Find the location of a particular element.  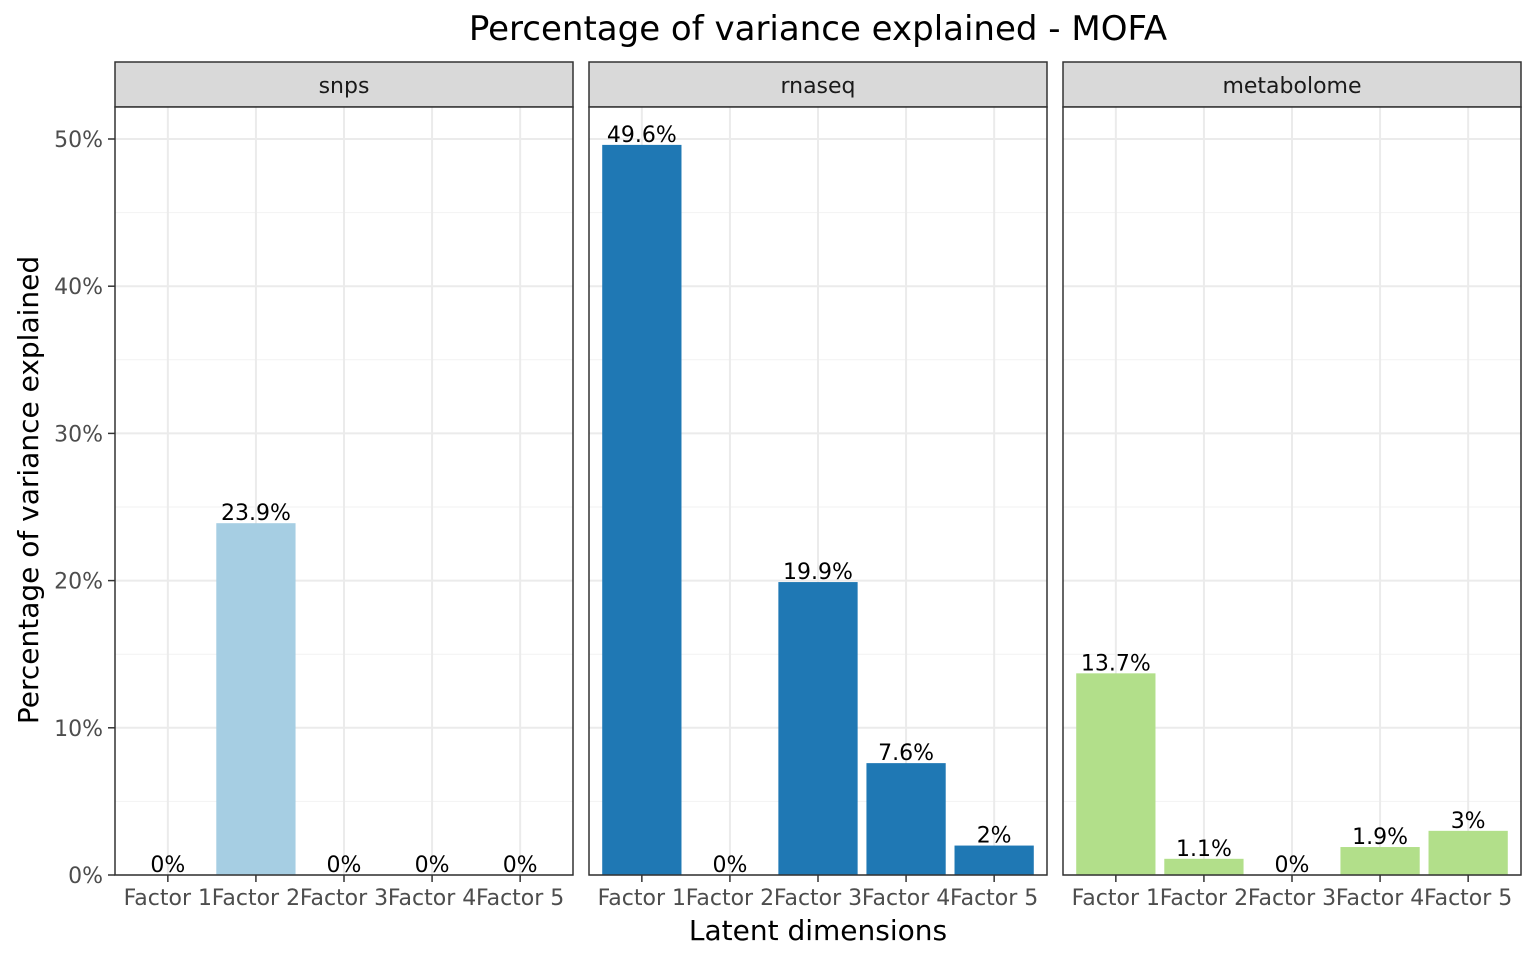

y-tick-label: 10% is located at coordinates (78, 729).